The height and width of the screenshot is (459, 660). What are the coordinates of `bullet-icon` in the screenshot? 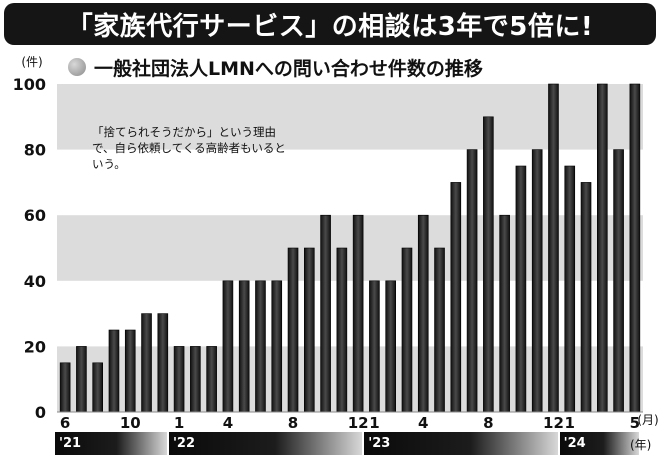 It's located at (77, 67).